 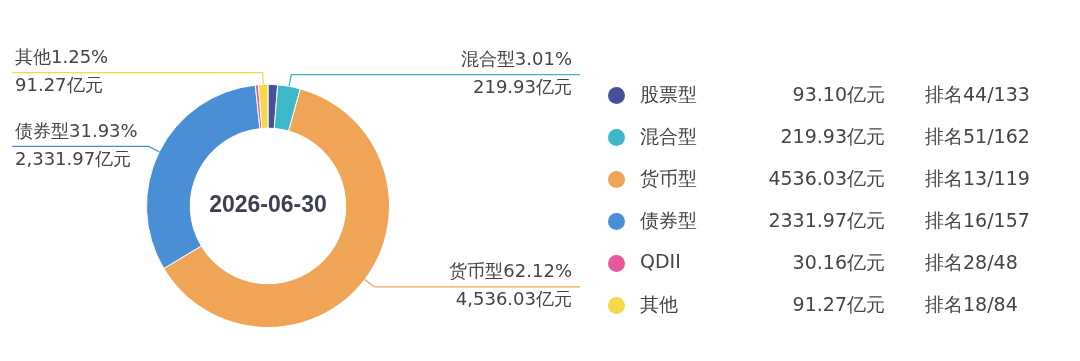 What do you see at coordinates (668, 136) in the screenshot?
I see `legend-label: 混合型` at bounding box center [668, 136].